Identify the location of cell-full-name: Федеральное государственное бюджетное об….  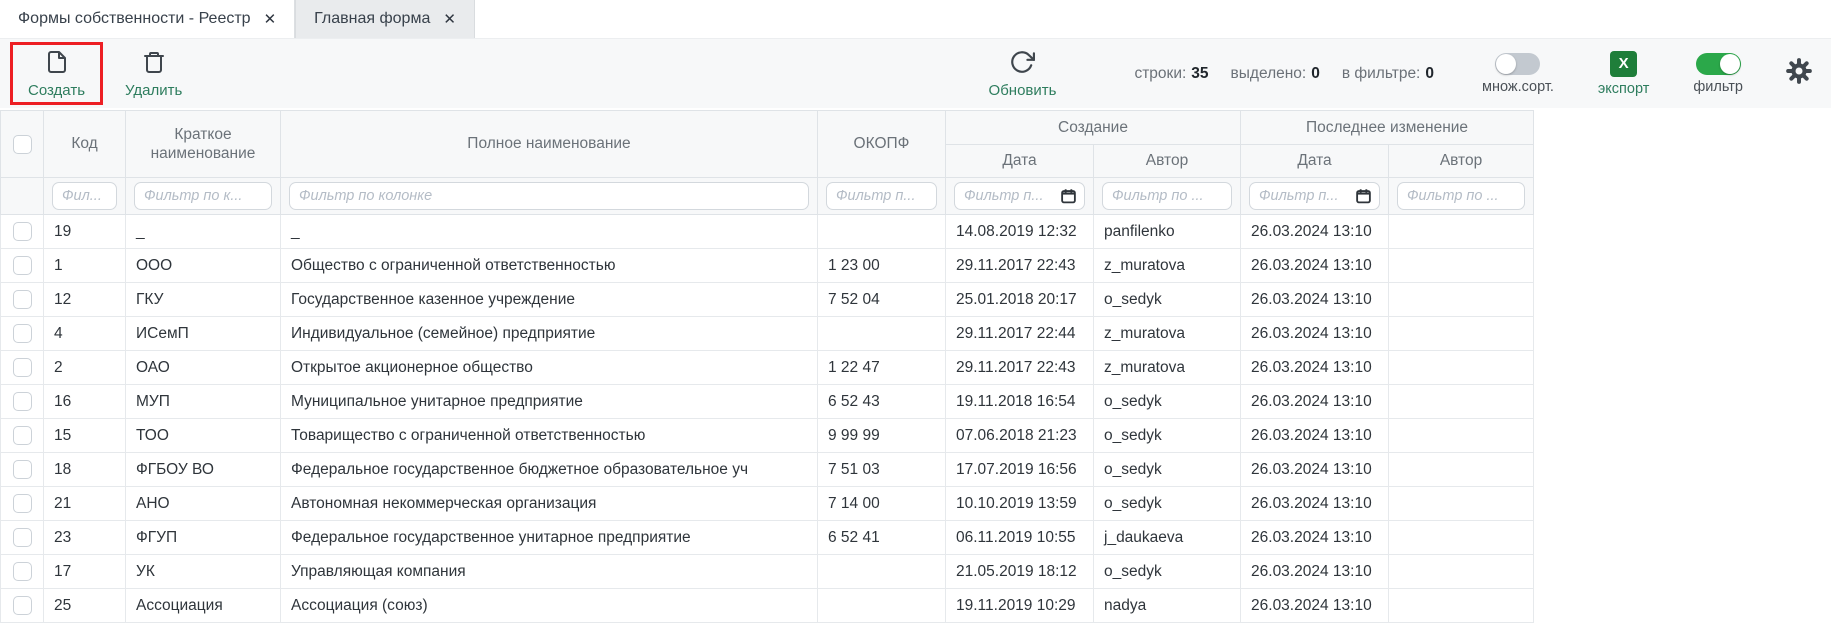
(549, 469).